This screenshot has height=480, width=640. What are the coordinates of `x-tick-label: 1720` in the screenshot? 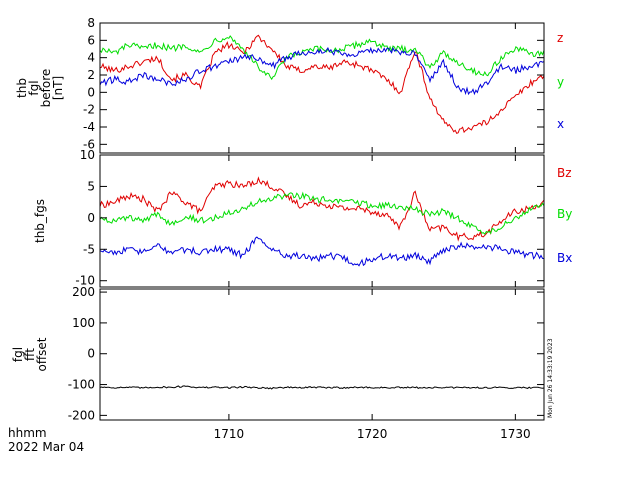 It's located at (372, 434).